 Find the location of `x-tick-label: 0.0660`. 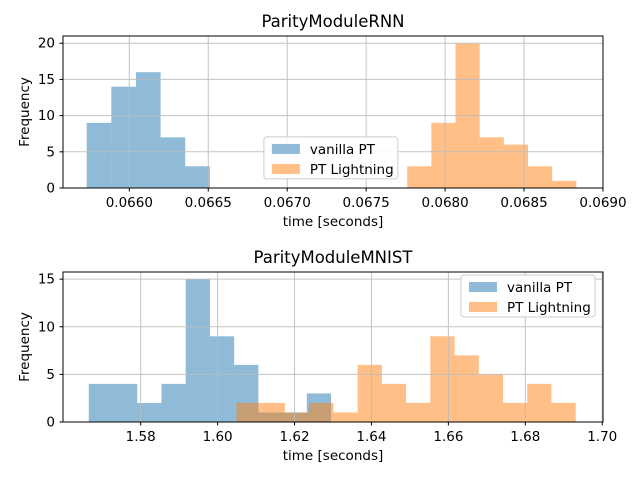

x-tick-label: 0.0660 is located at coordinates (129, 203).